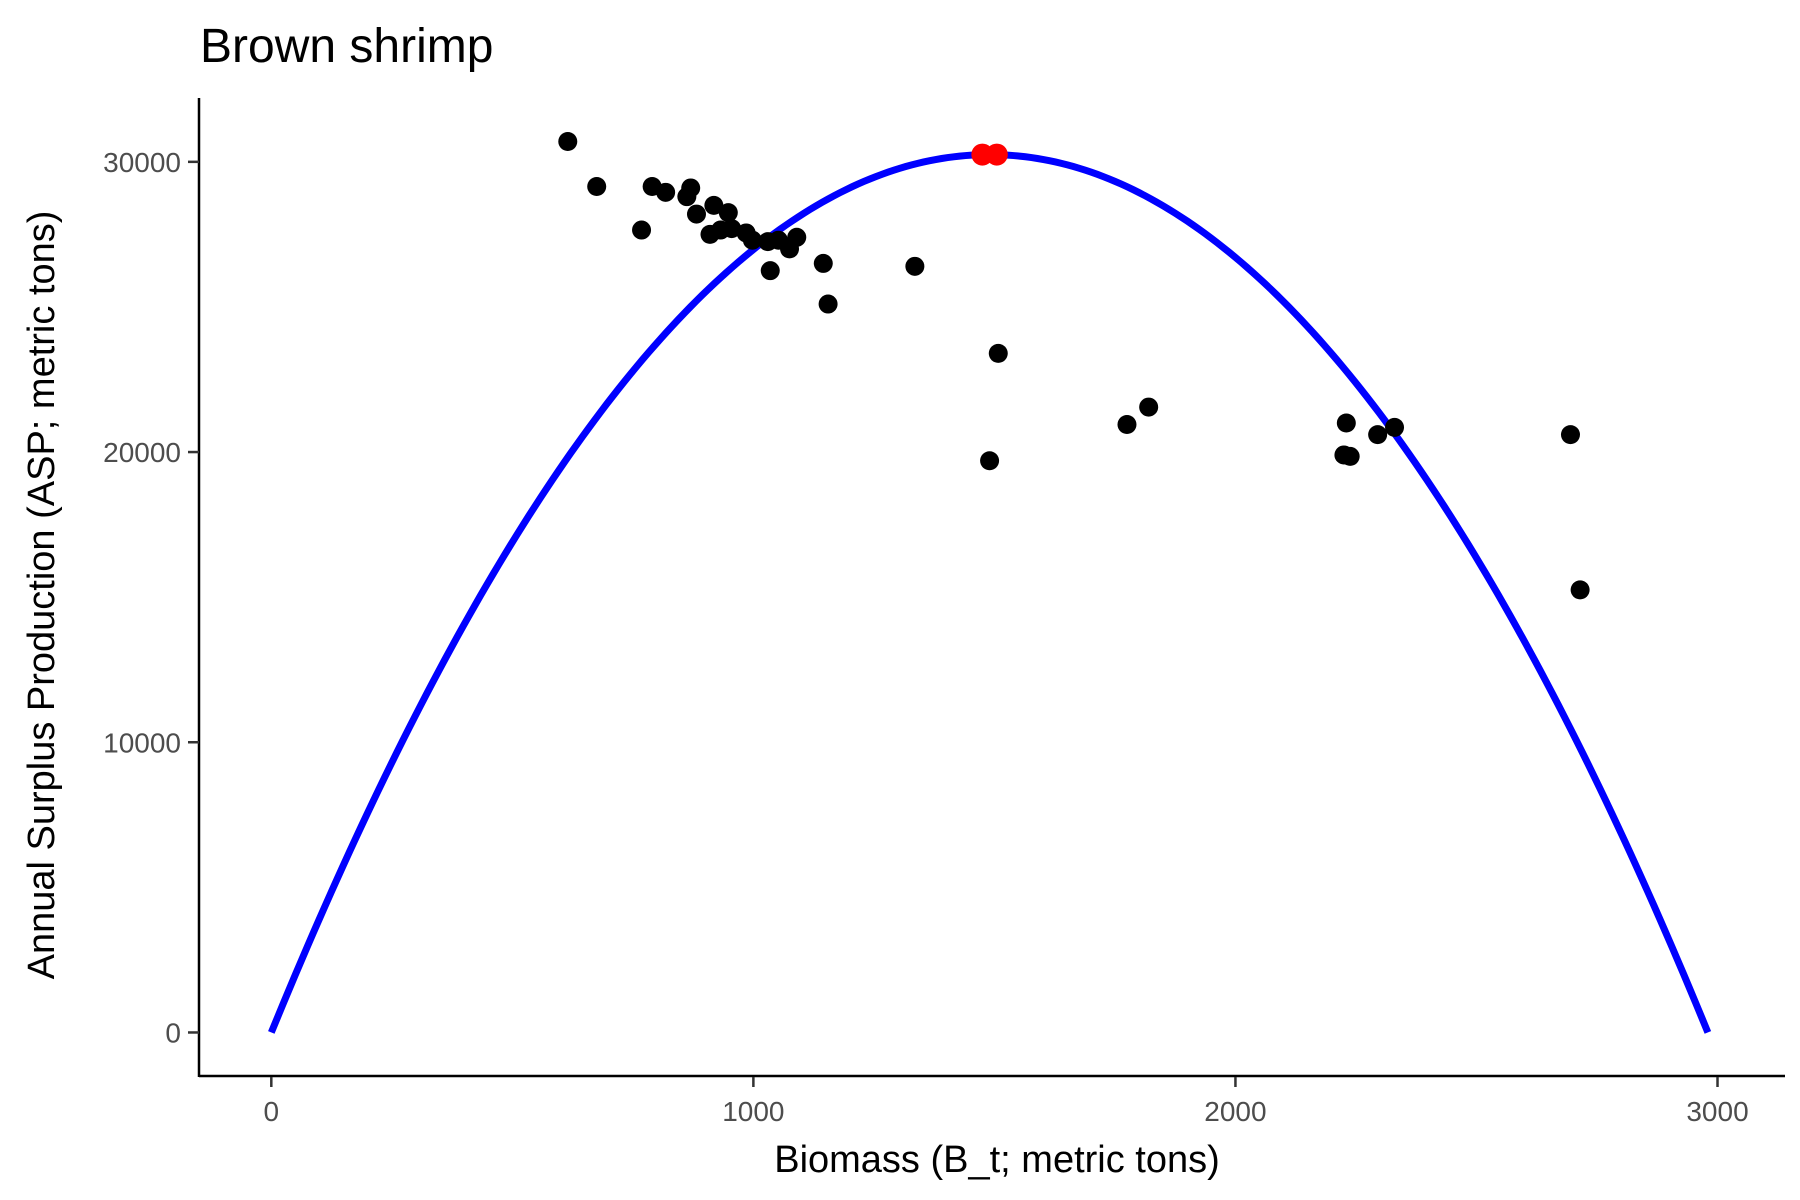 The width and height of the screenshot is (1800, 1200). I want to click on chart-title: Brown shrimp, so click(346, 46).